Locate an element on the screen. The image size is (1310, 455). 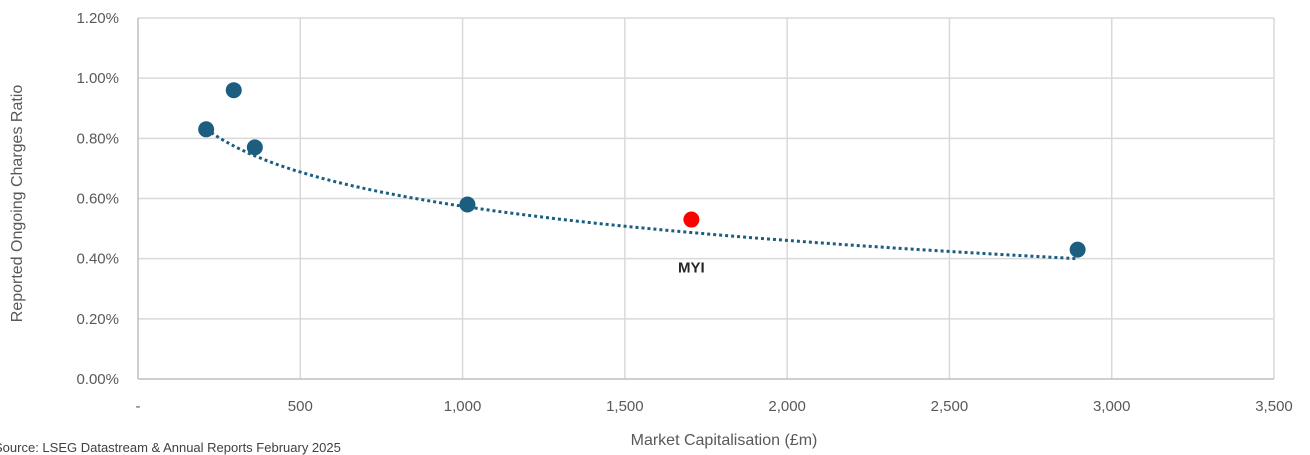
point-labels: MYI is located at coordinates (691, 268).